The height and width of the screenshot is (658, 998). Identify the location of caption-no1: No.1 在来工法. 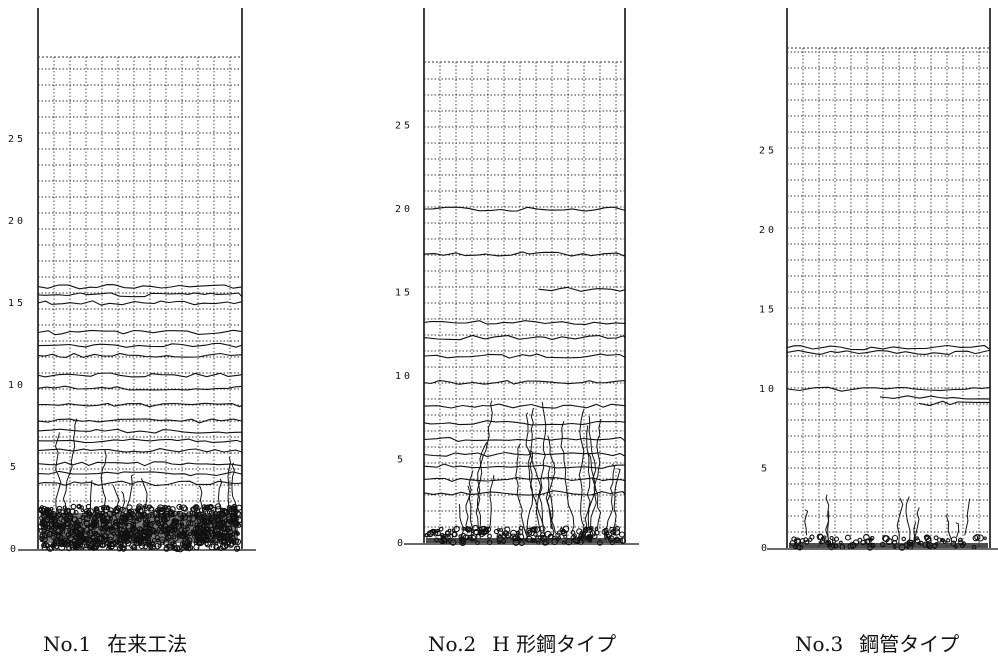
(115, 642).